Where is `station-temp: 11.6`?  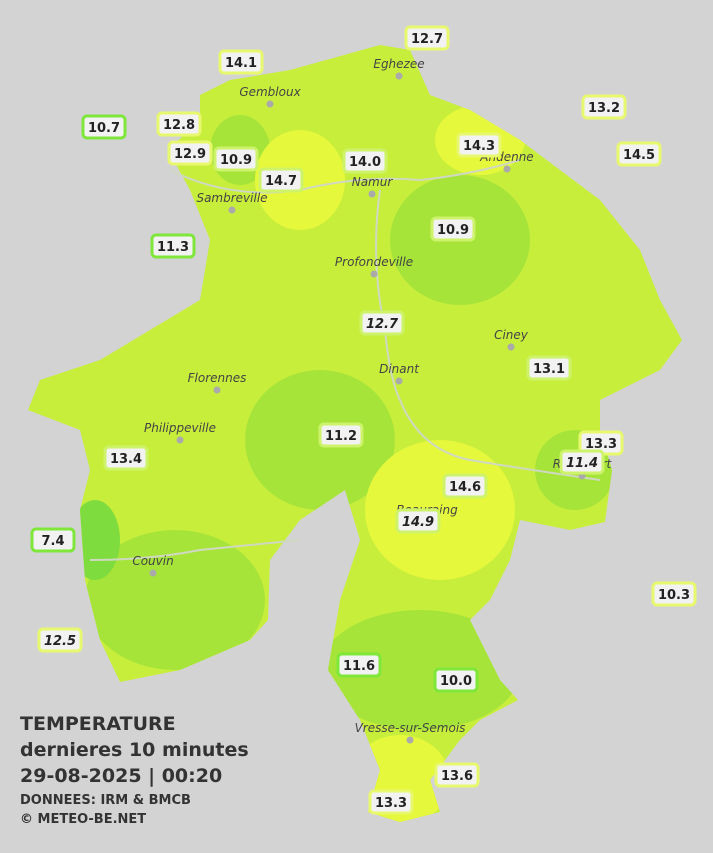 station-temp: 11.6 is located at coordinates (359, 666).